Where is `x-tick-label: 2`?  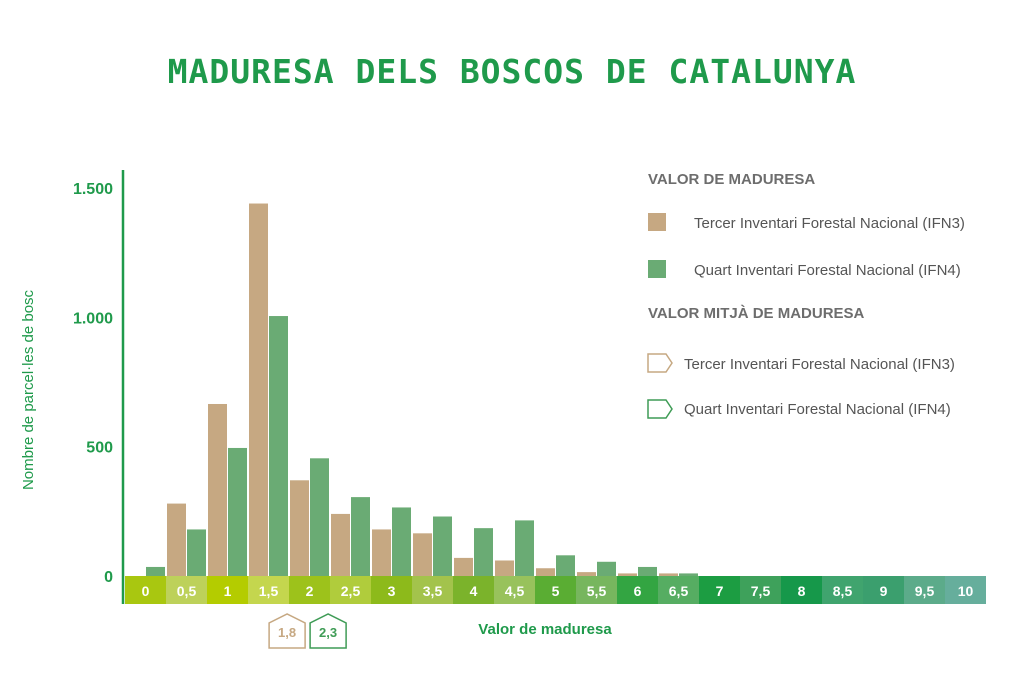 x-tick-label: 2 is located at coordinates (310, 591).